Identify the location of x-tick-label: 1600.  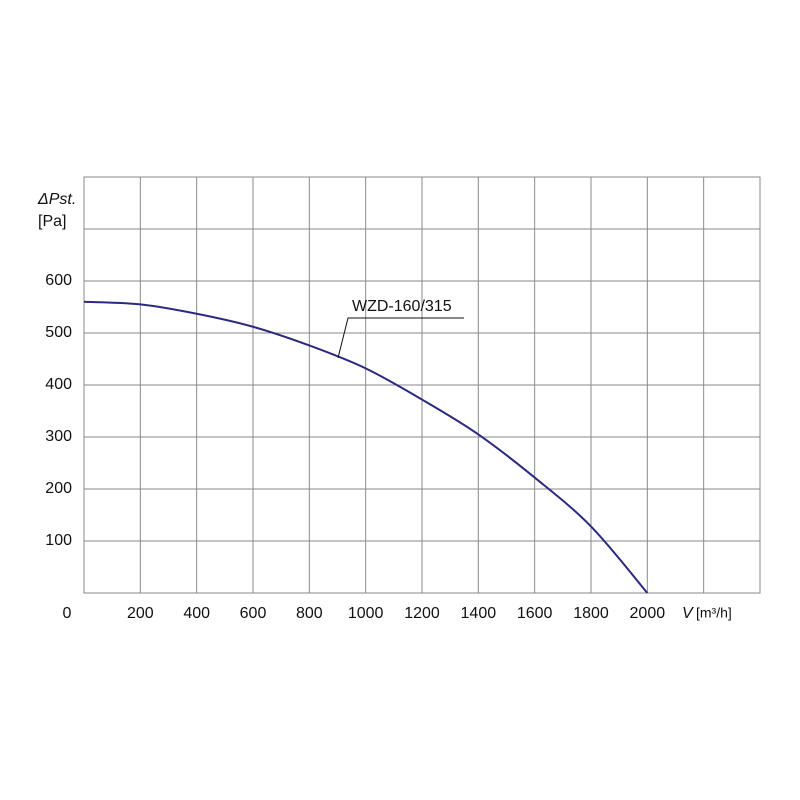
(535, 613).